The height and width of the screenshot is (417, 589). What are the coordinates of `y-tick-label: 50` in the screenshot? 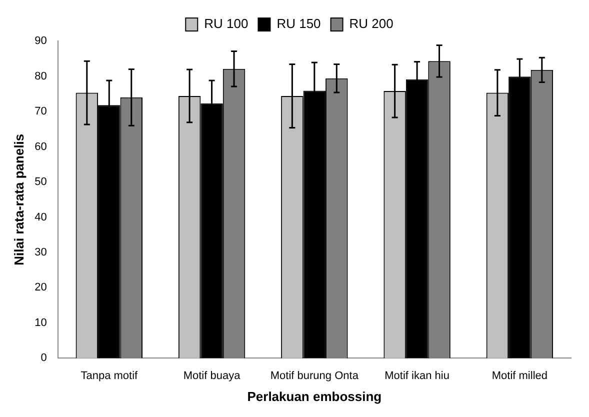 It's located at (40, 182).